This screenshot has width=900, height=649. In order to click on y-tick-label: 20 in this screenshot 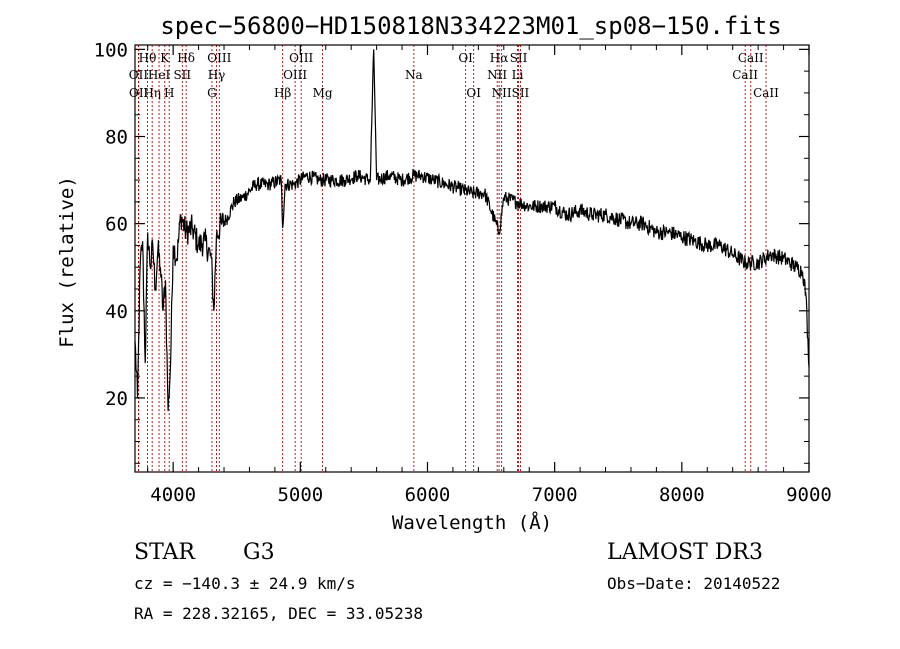, I will do `click(116, 399)`.